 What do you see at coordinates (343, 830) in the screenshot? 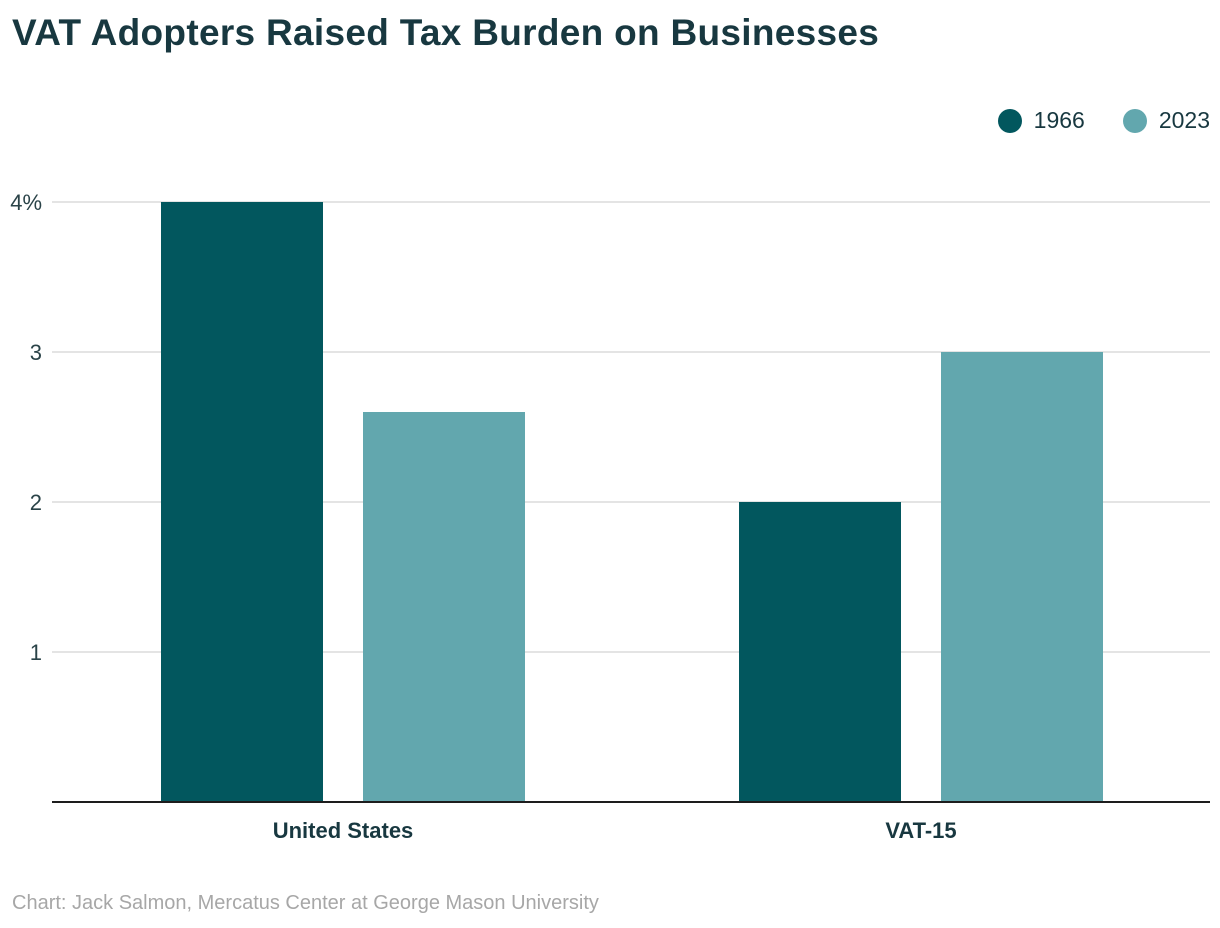
I see `x-tick-label-1: United States` at bounding box center [343, 830].